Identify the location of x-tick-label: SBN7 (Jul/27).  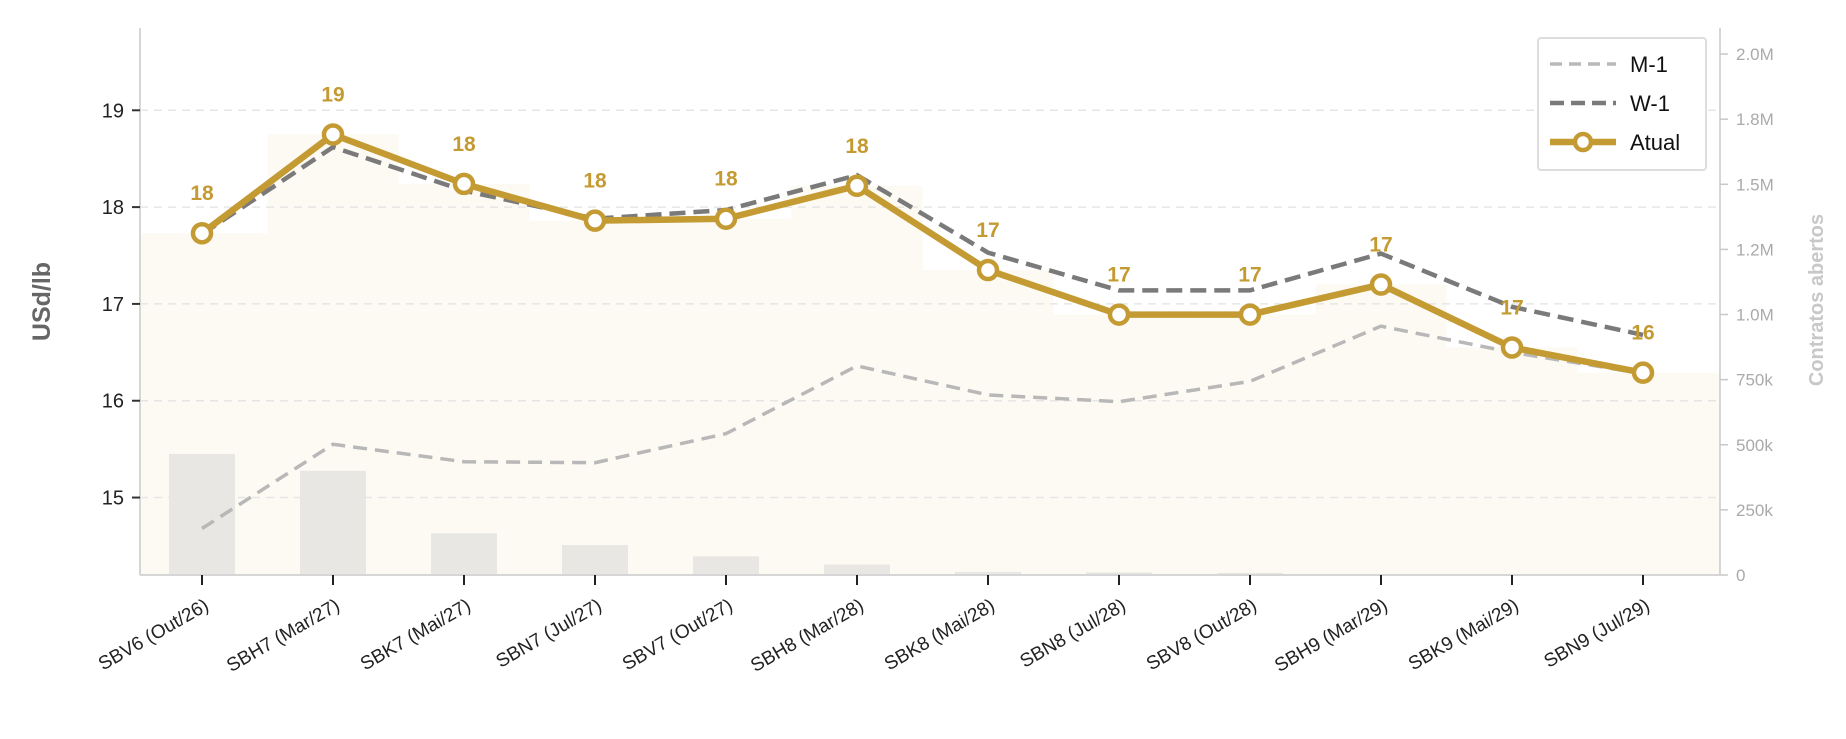
(549, 633).